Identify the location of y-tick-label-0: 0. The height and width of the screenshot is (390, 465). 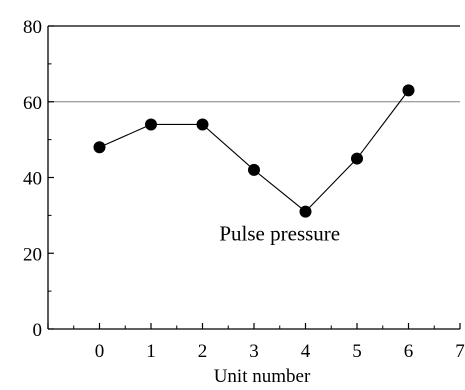
(38, 330).